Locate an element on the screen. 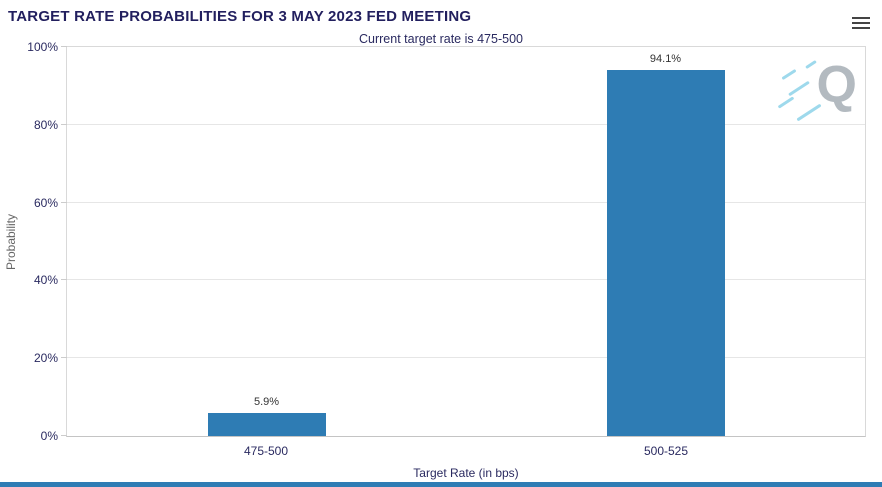  x-axis-title: Target Rate (in bps) is located at coordinates (466, 473).